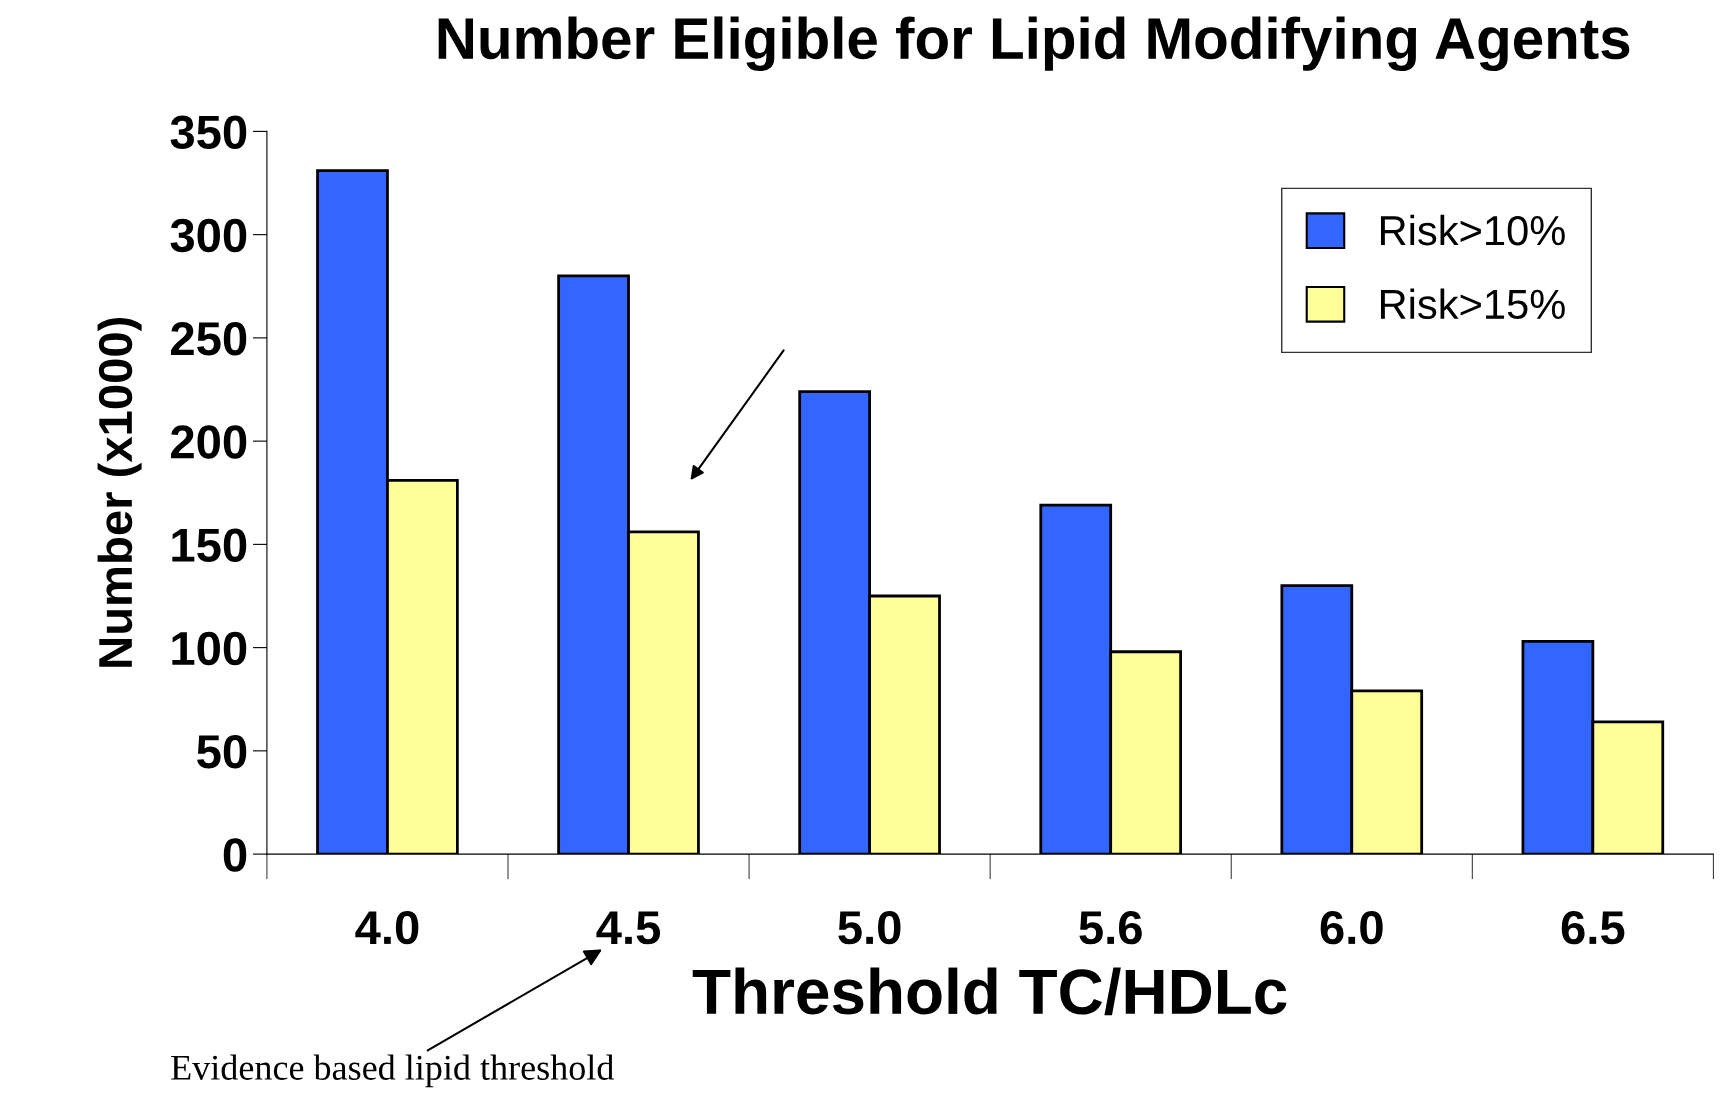 The image size is (1722, 1095). What do you see at coordinates (1034, 44) in the screenshot?
I see `chart-title: Number Eligible for Lipid Modifying Agents` at bounding box center [1034, 44].